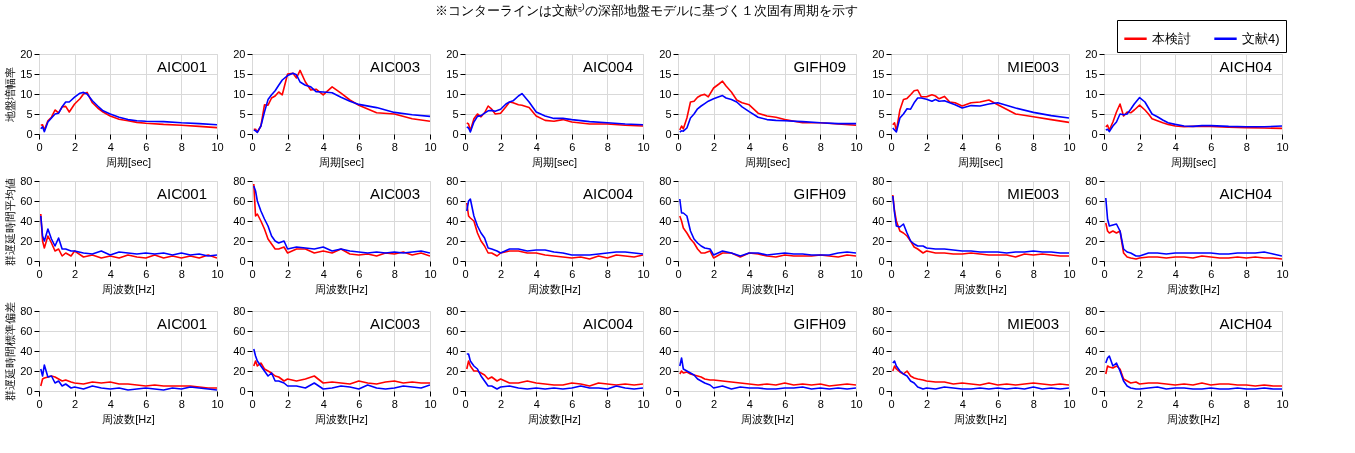 The width and height of the screenshot is (1355, 453). Describe the element at coordinates (819, 66) in the screenshot. I see `chart-title: GIFH09` at that location.